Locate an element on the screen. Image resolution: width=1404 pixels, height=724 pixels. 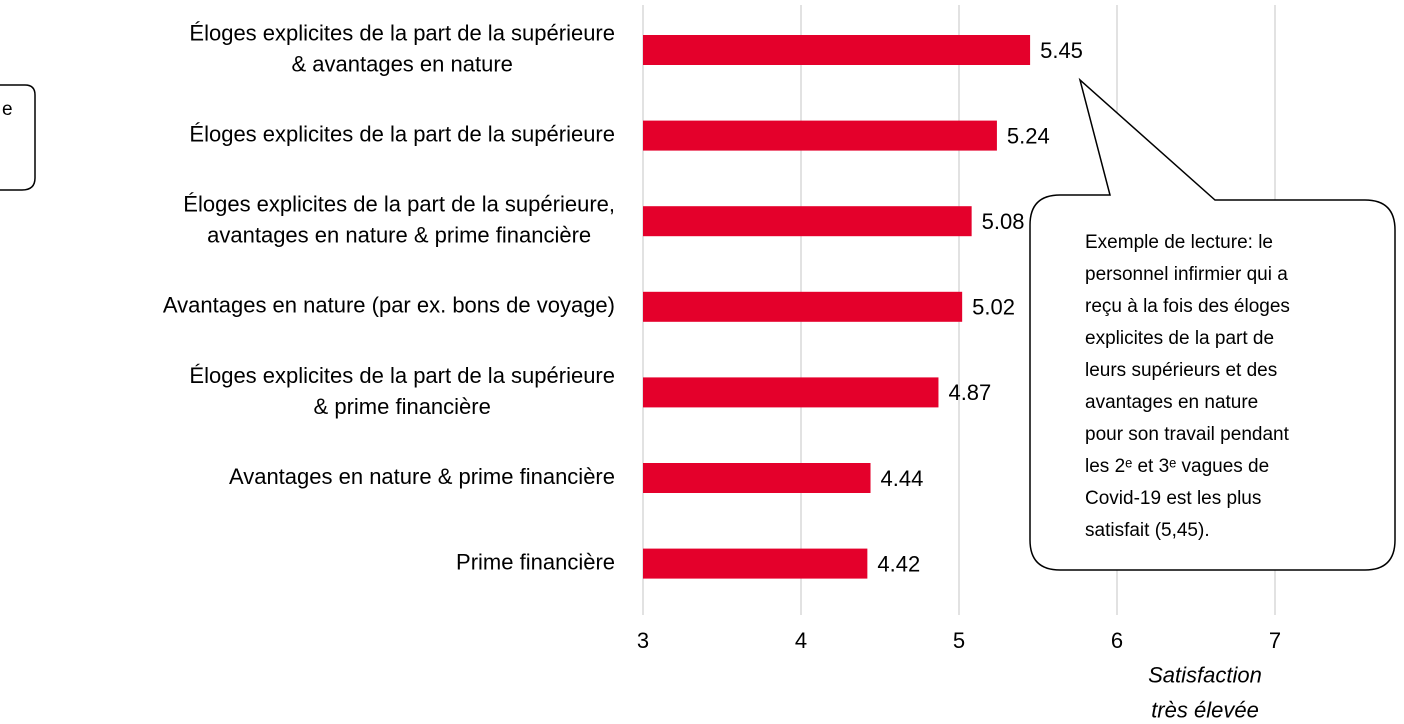
x-tick-label: 3 is located at coordinates (643, 640).